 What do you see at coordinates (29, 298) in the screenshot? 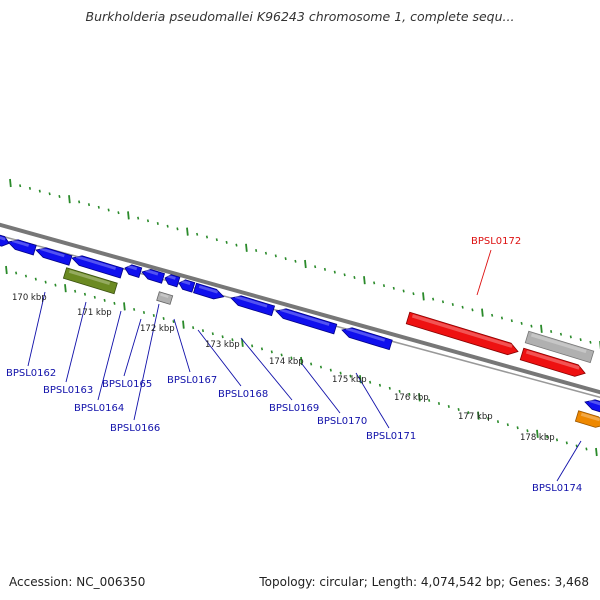
I see `scale-label-1: 170 kbp` at bounding box center [29, 298].